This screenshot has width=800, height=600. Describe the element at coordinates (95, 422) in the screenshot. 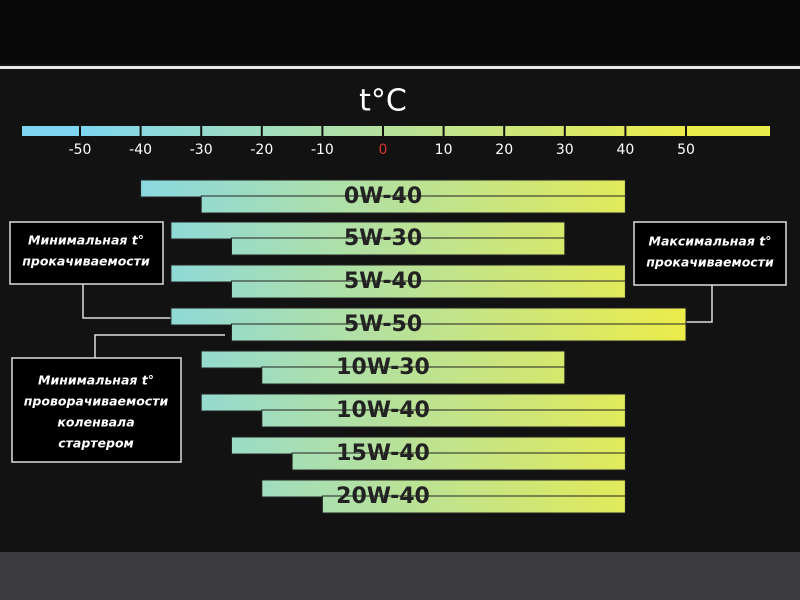

I see `annotation: коленвала` at that location.